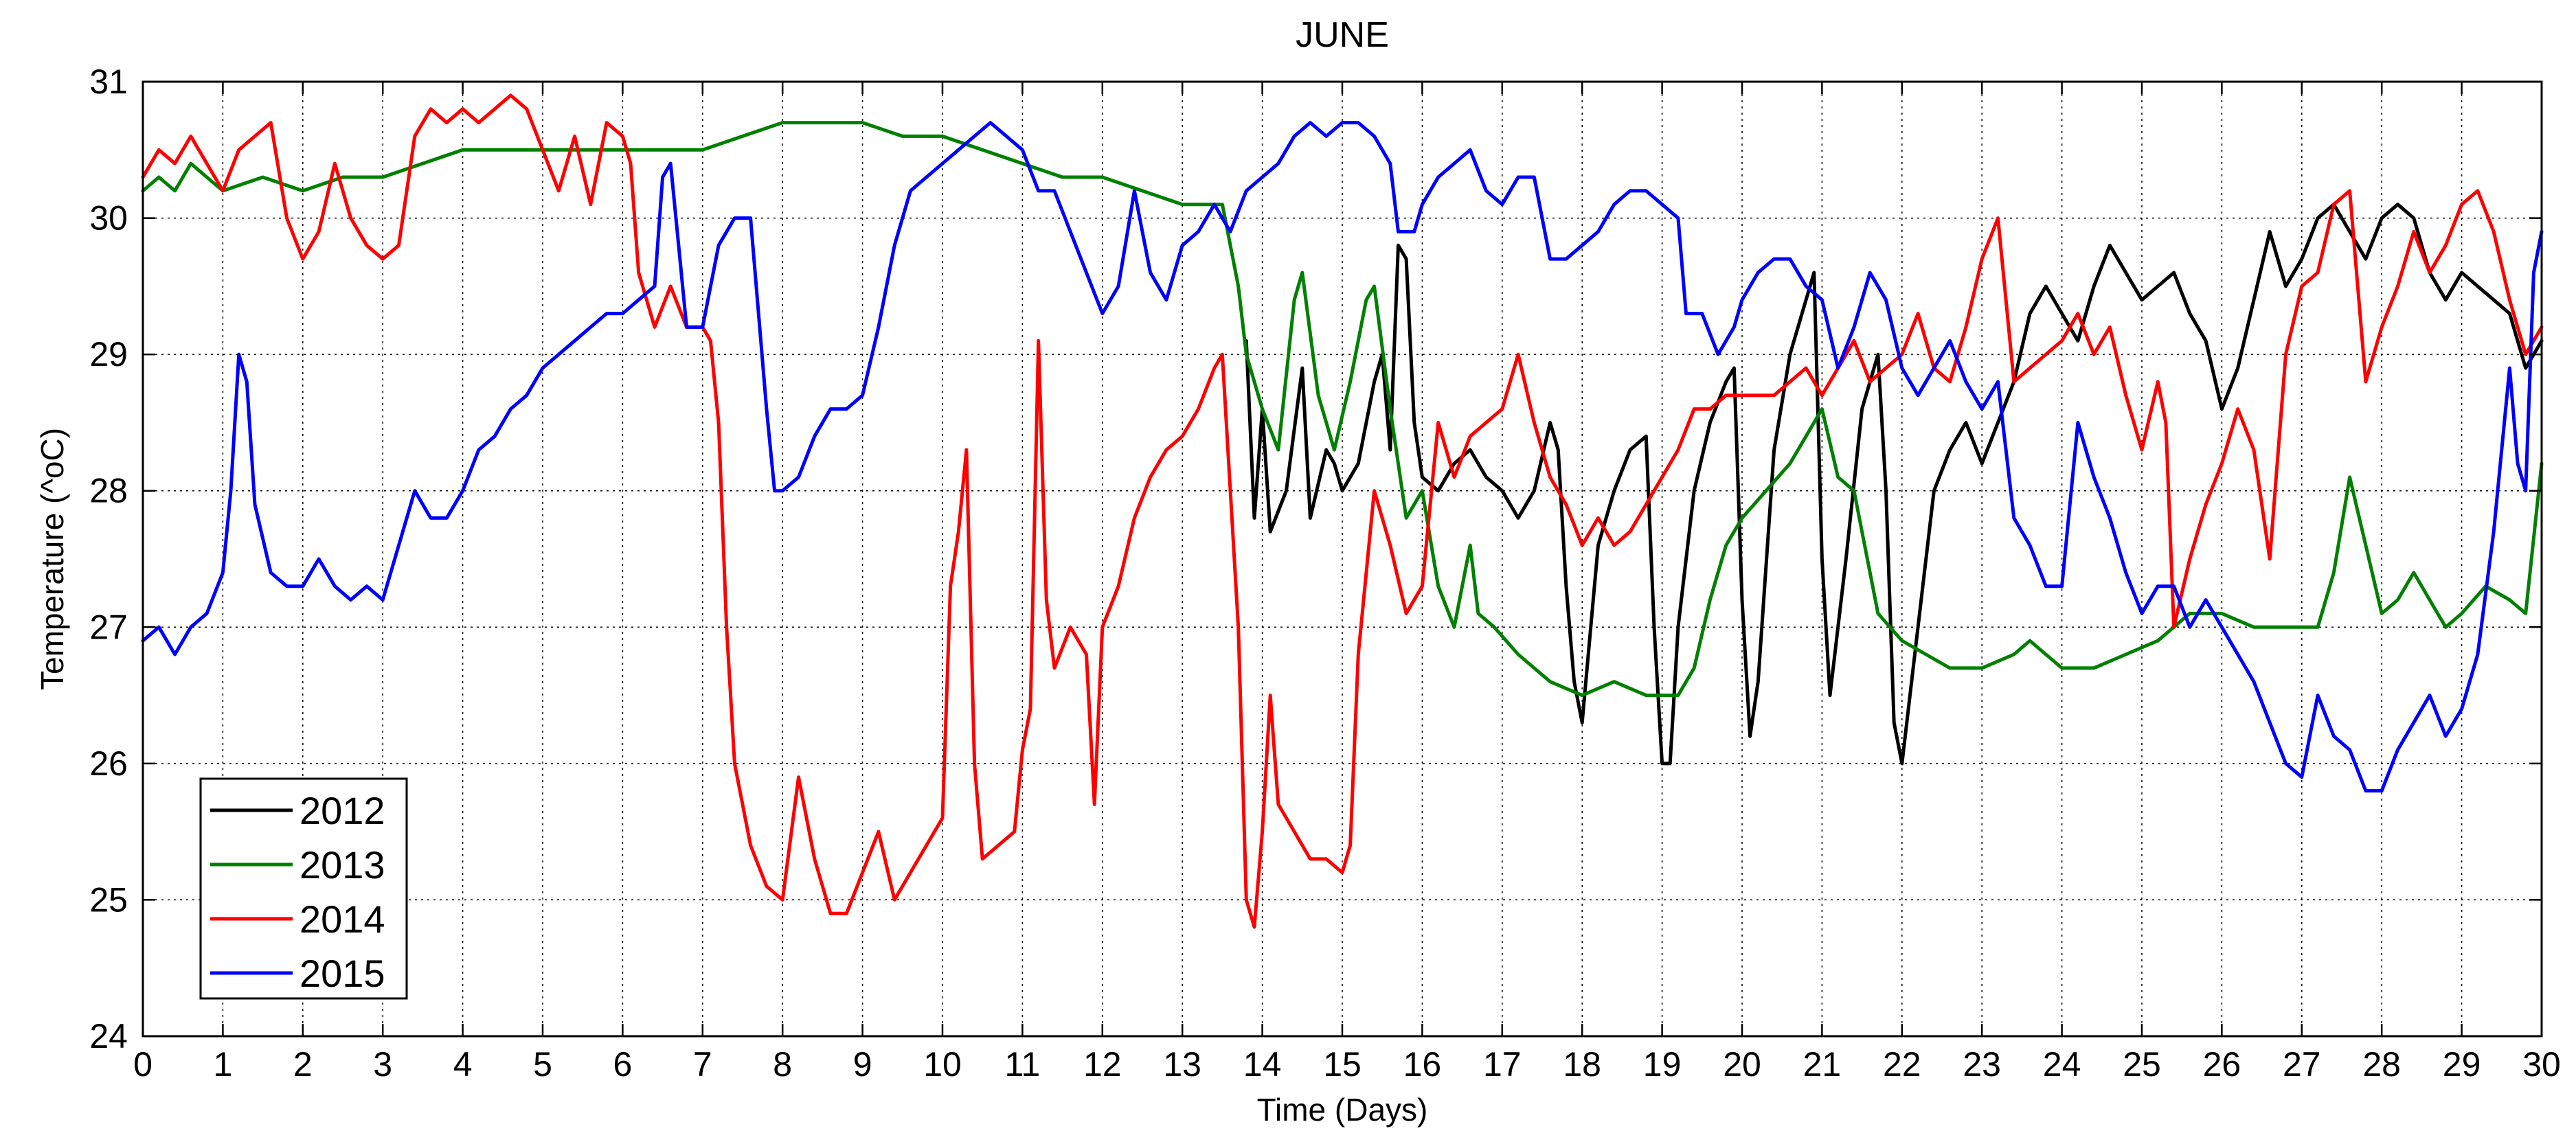 The height and width of the screenshot is (1144, 2576). I want to click on x-tick-label: 5, so click(542, 1064).